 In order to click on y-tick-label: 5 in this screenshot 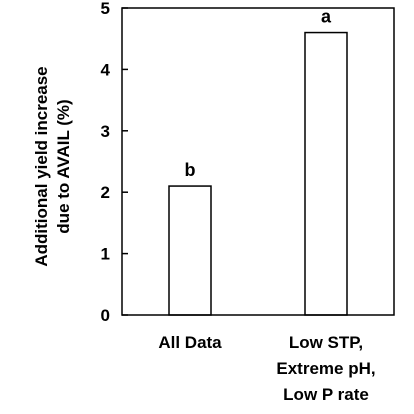, I will do `click(105, 9)`.